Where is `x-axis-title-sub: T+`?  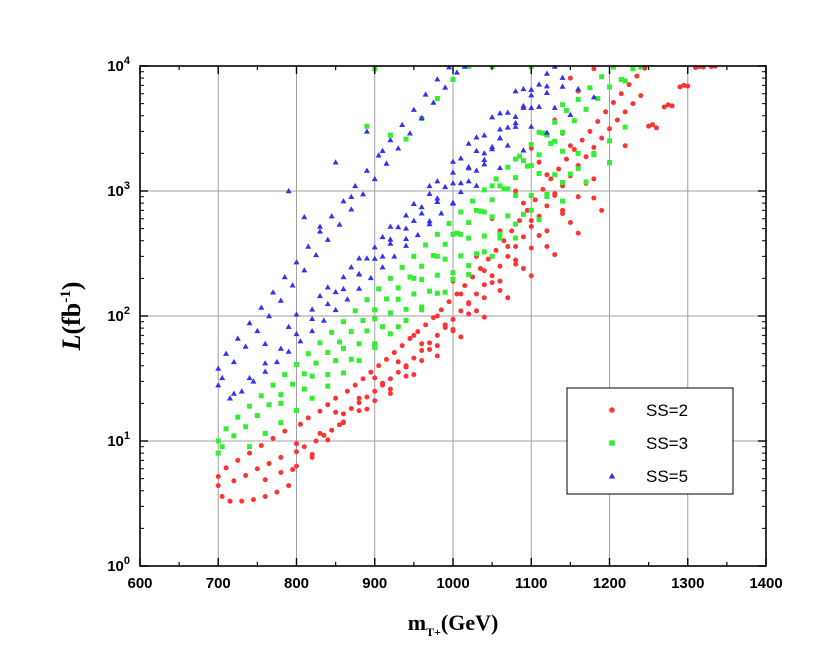
x-axis-title-sub: T+ is located at coordinates (433, 632).